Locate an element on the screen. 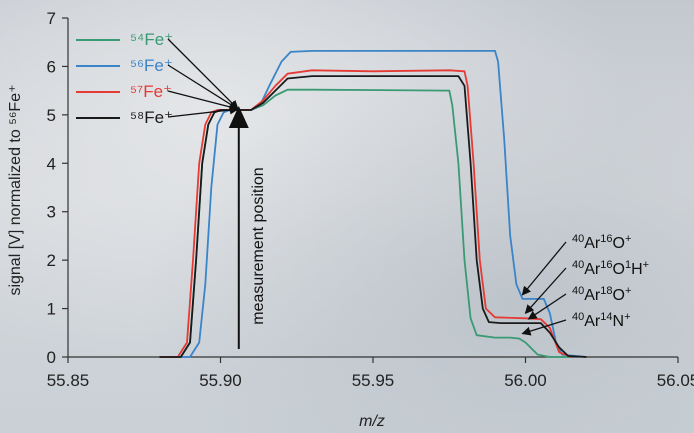 This screenshot has width=694, height=433. x-tick-label: 56.00 is located at coordinates (525, 380).